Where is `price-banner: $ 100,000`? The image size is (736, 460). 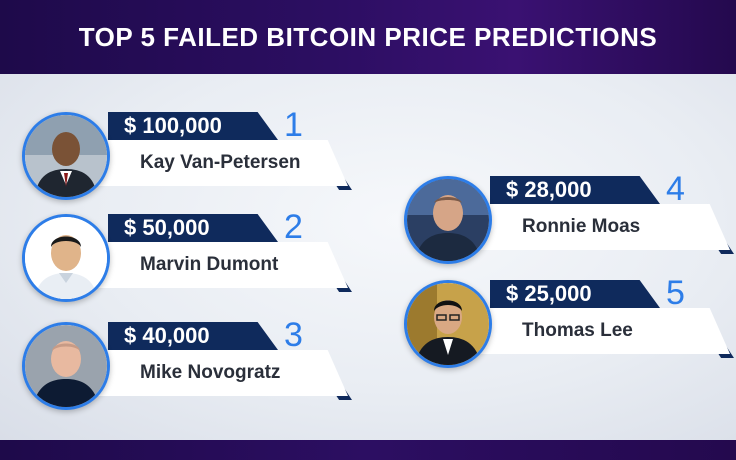
price-banner: $ 100,000 is located at coordinates (193, 126).